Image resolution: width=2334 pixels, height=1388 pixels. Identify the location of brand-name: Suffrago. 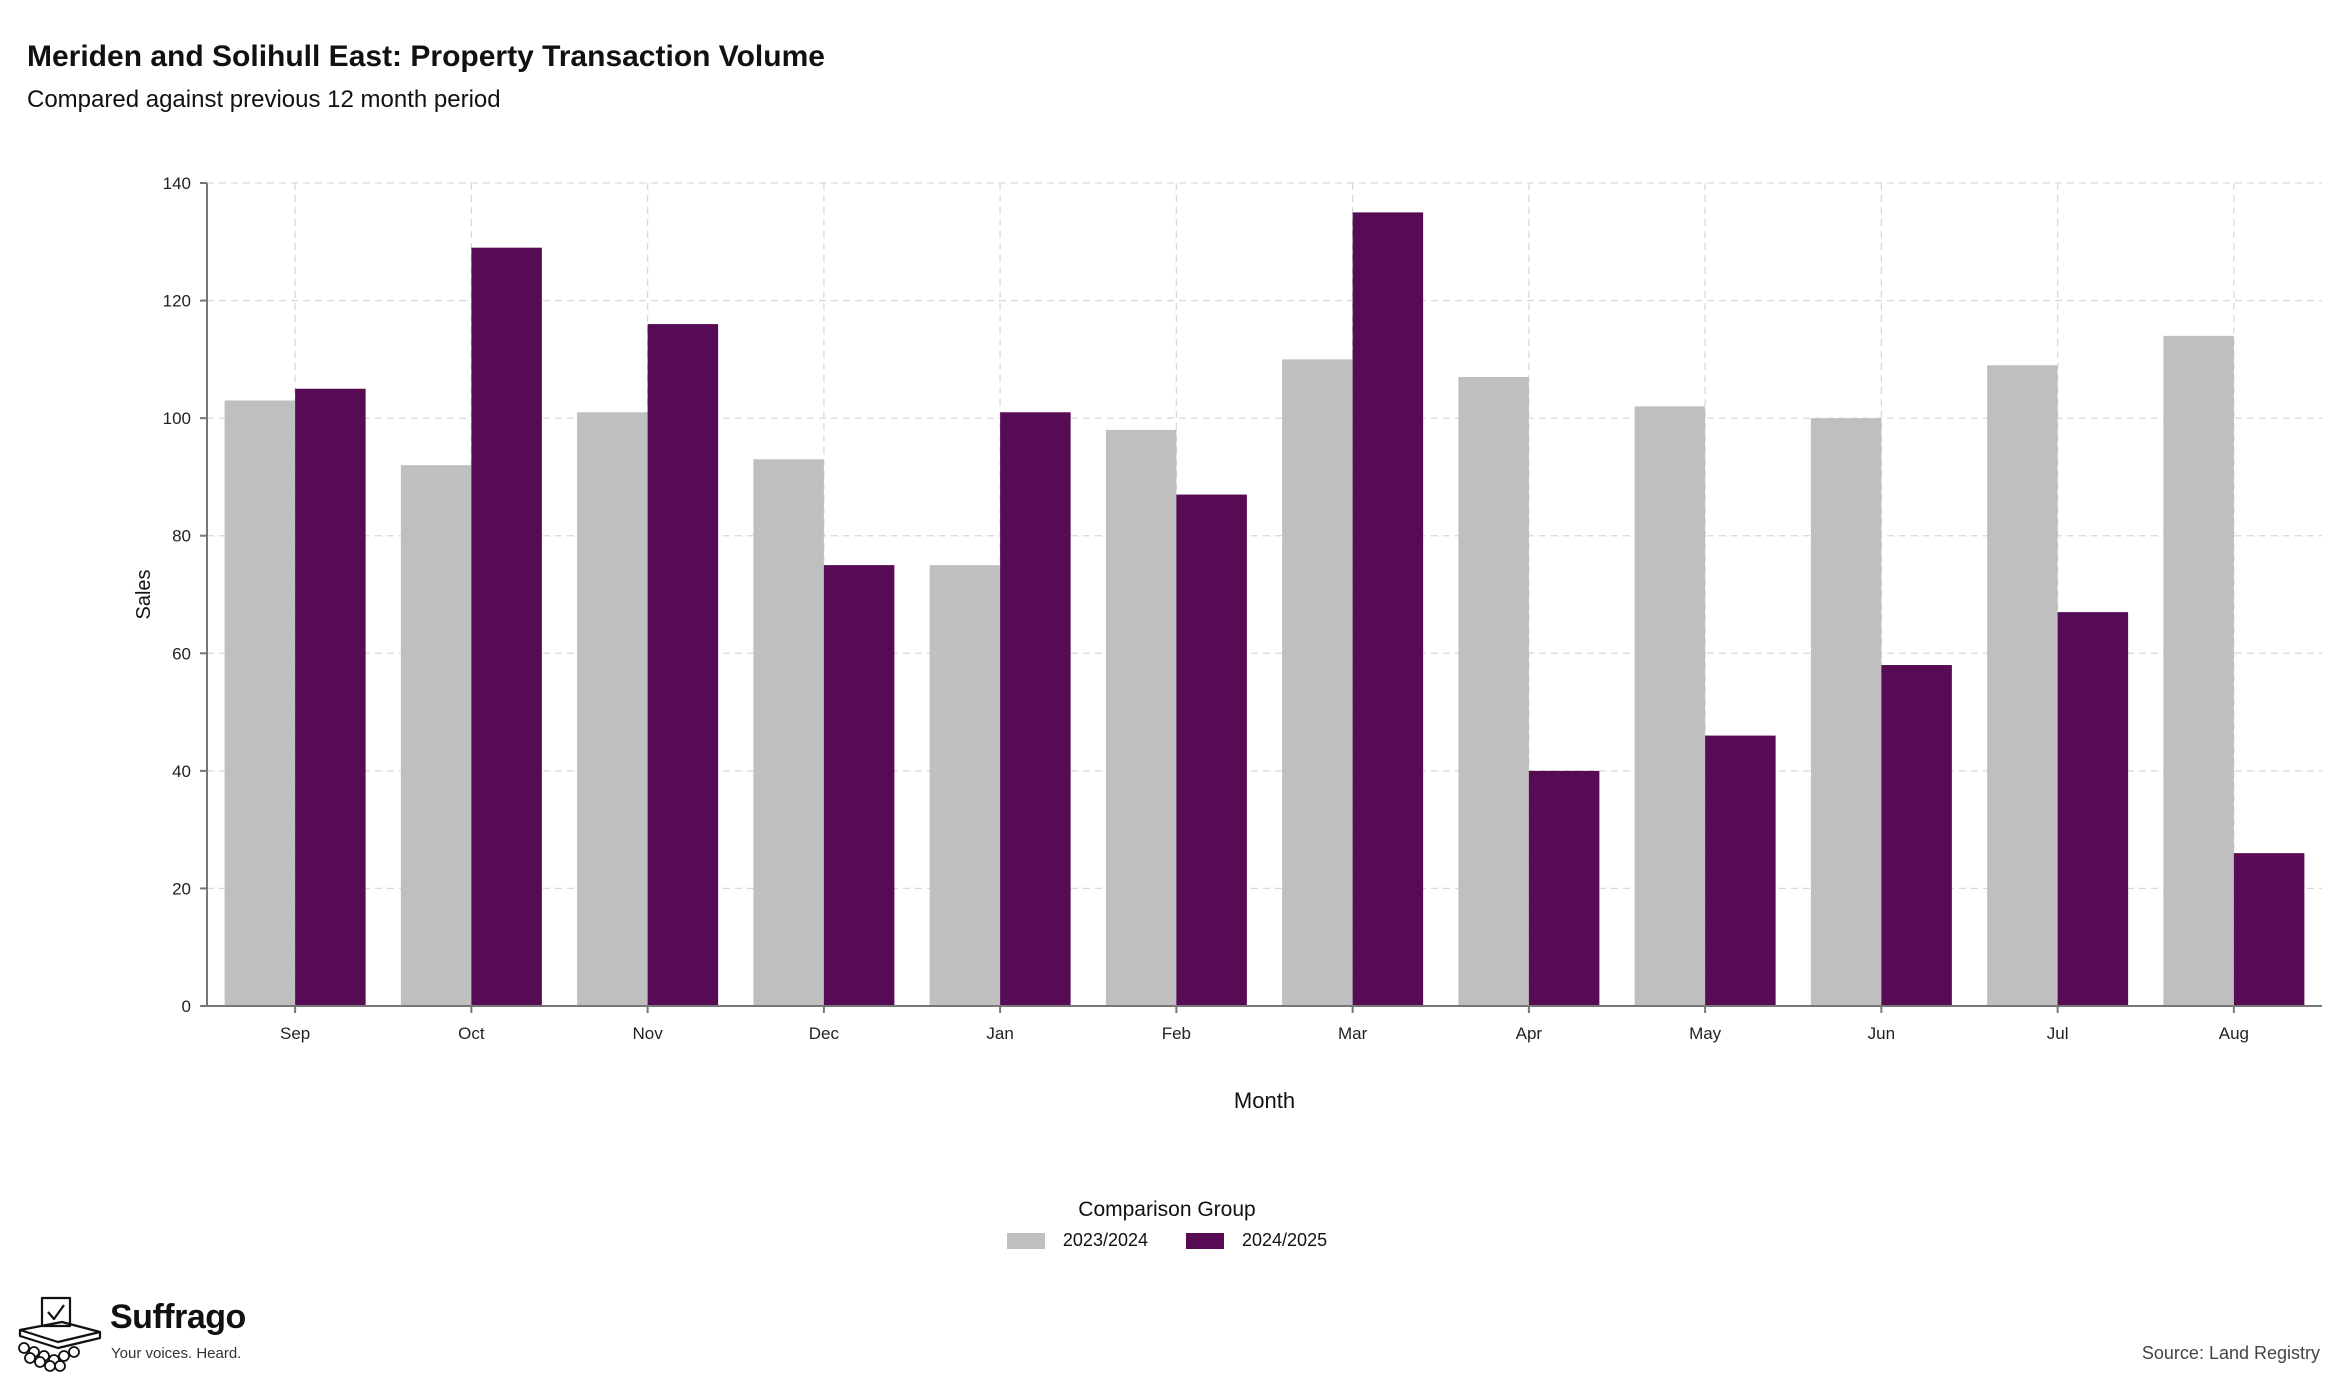
(178, 1317).